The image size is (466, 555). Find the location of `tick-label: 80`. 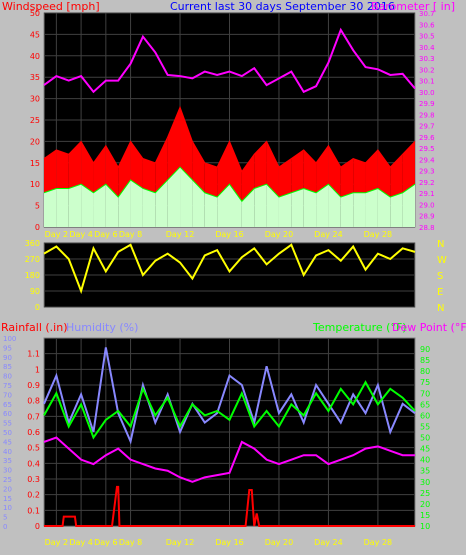

tick-label: 80 is located at coordinates (425, 371).